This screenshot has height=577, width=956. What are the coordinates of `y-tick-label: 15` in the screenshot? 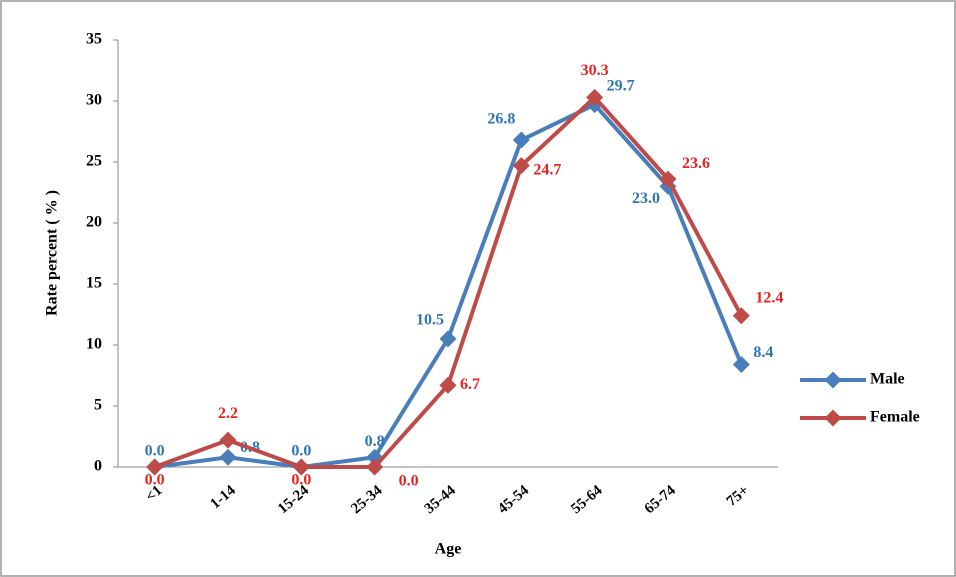 It's located at (94, 283).